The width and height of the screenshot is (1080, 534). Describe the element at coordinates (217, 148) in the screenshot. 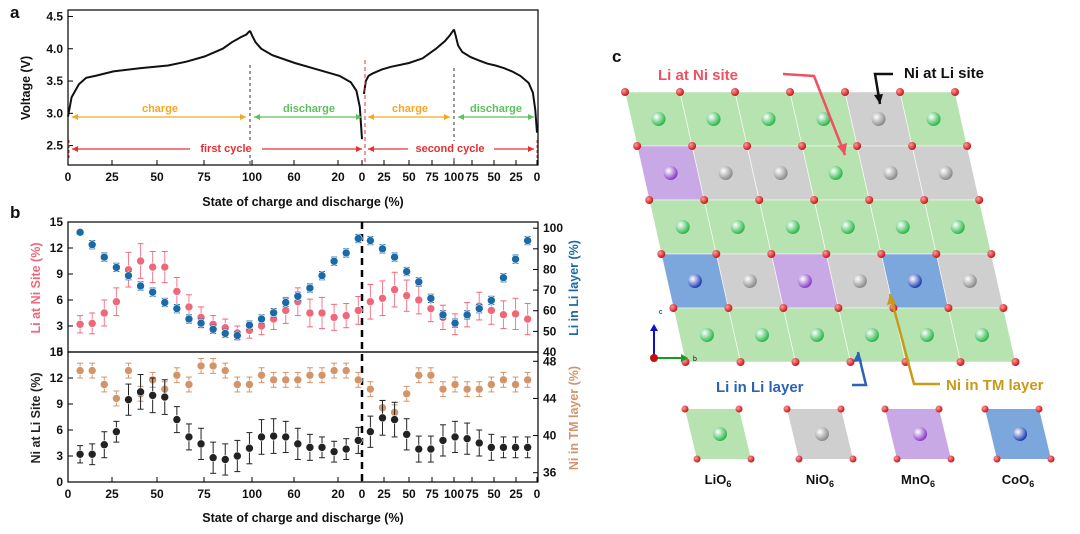

I see `first-cycle-arrow: first cycle` at that location.